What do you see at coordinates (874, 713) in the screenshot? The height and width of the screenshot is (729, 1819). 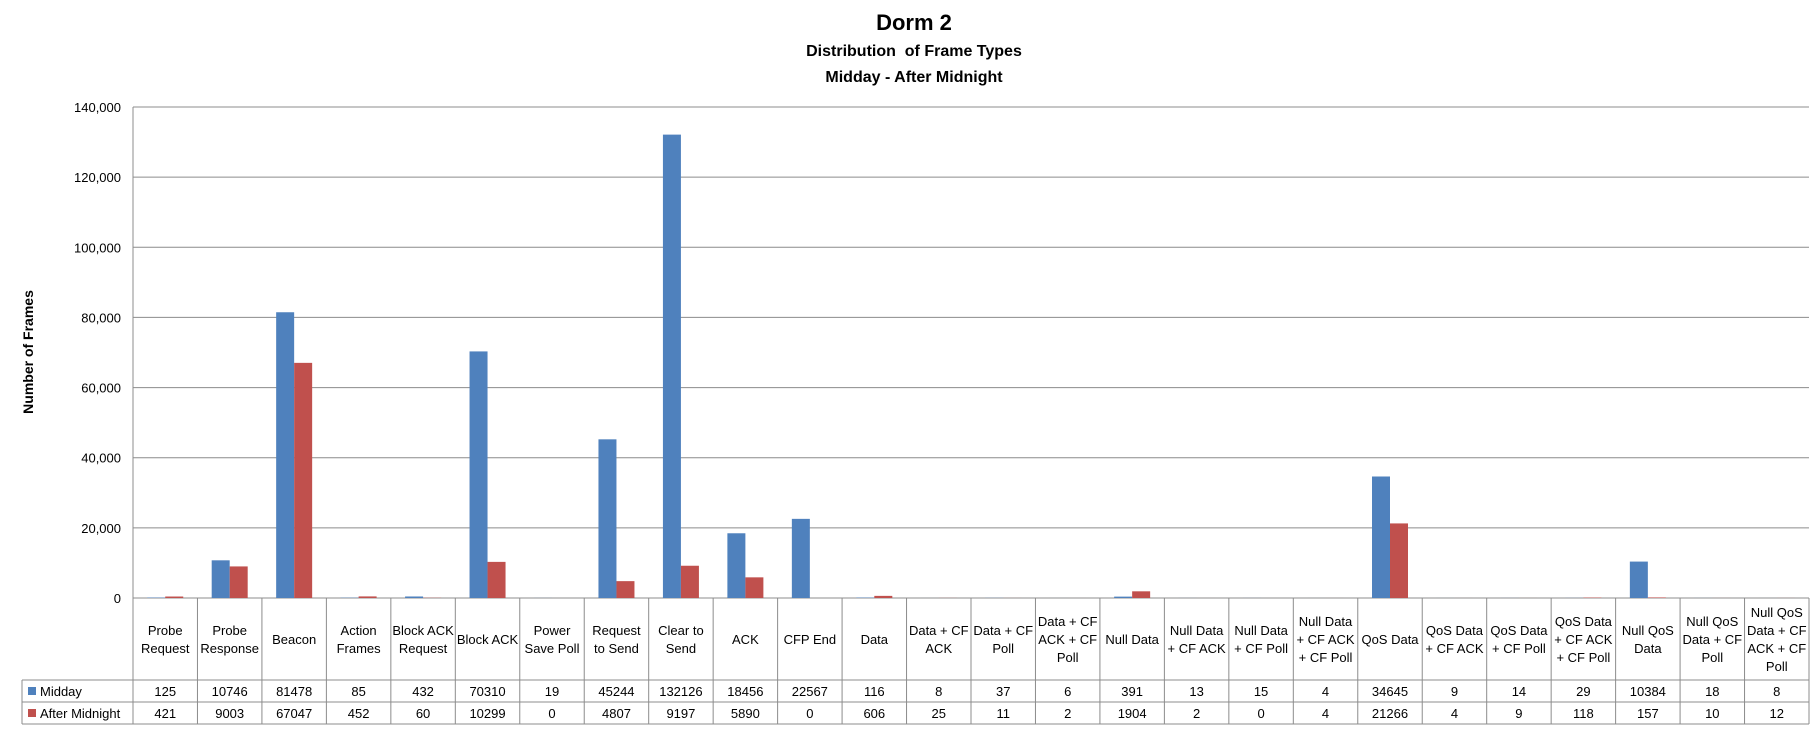 I see `data-label: 606` at bounding box center [874, 713].